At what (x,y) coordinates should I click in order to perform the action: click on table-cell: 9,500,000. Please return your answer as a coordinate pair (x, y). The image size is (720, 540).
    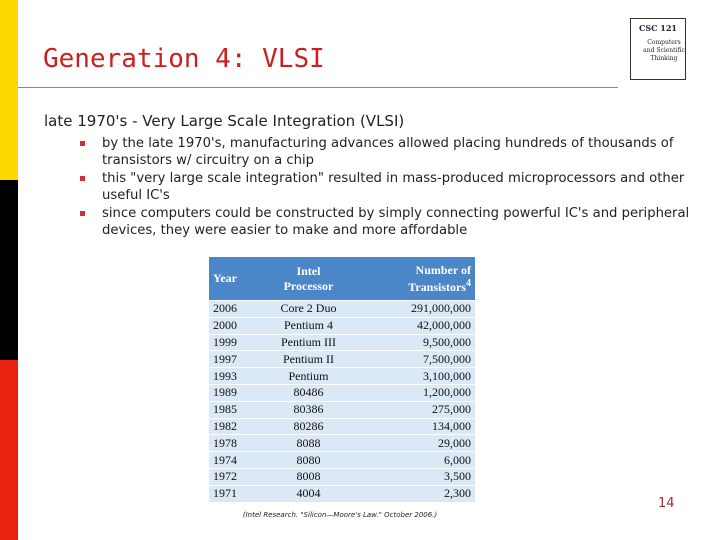
    Looking at the image, I should click on (412, 342).